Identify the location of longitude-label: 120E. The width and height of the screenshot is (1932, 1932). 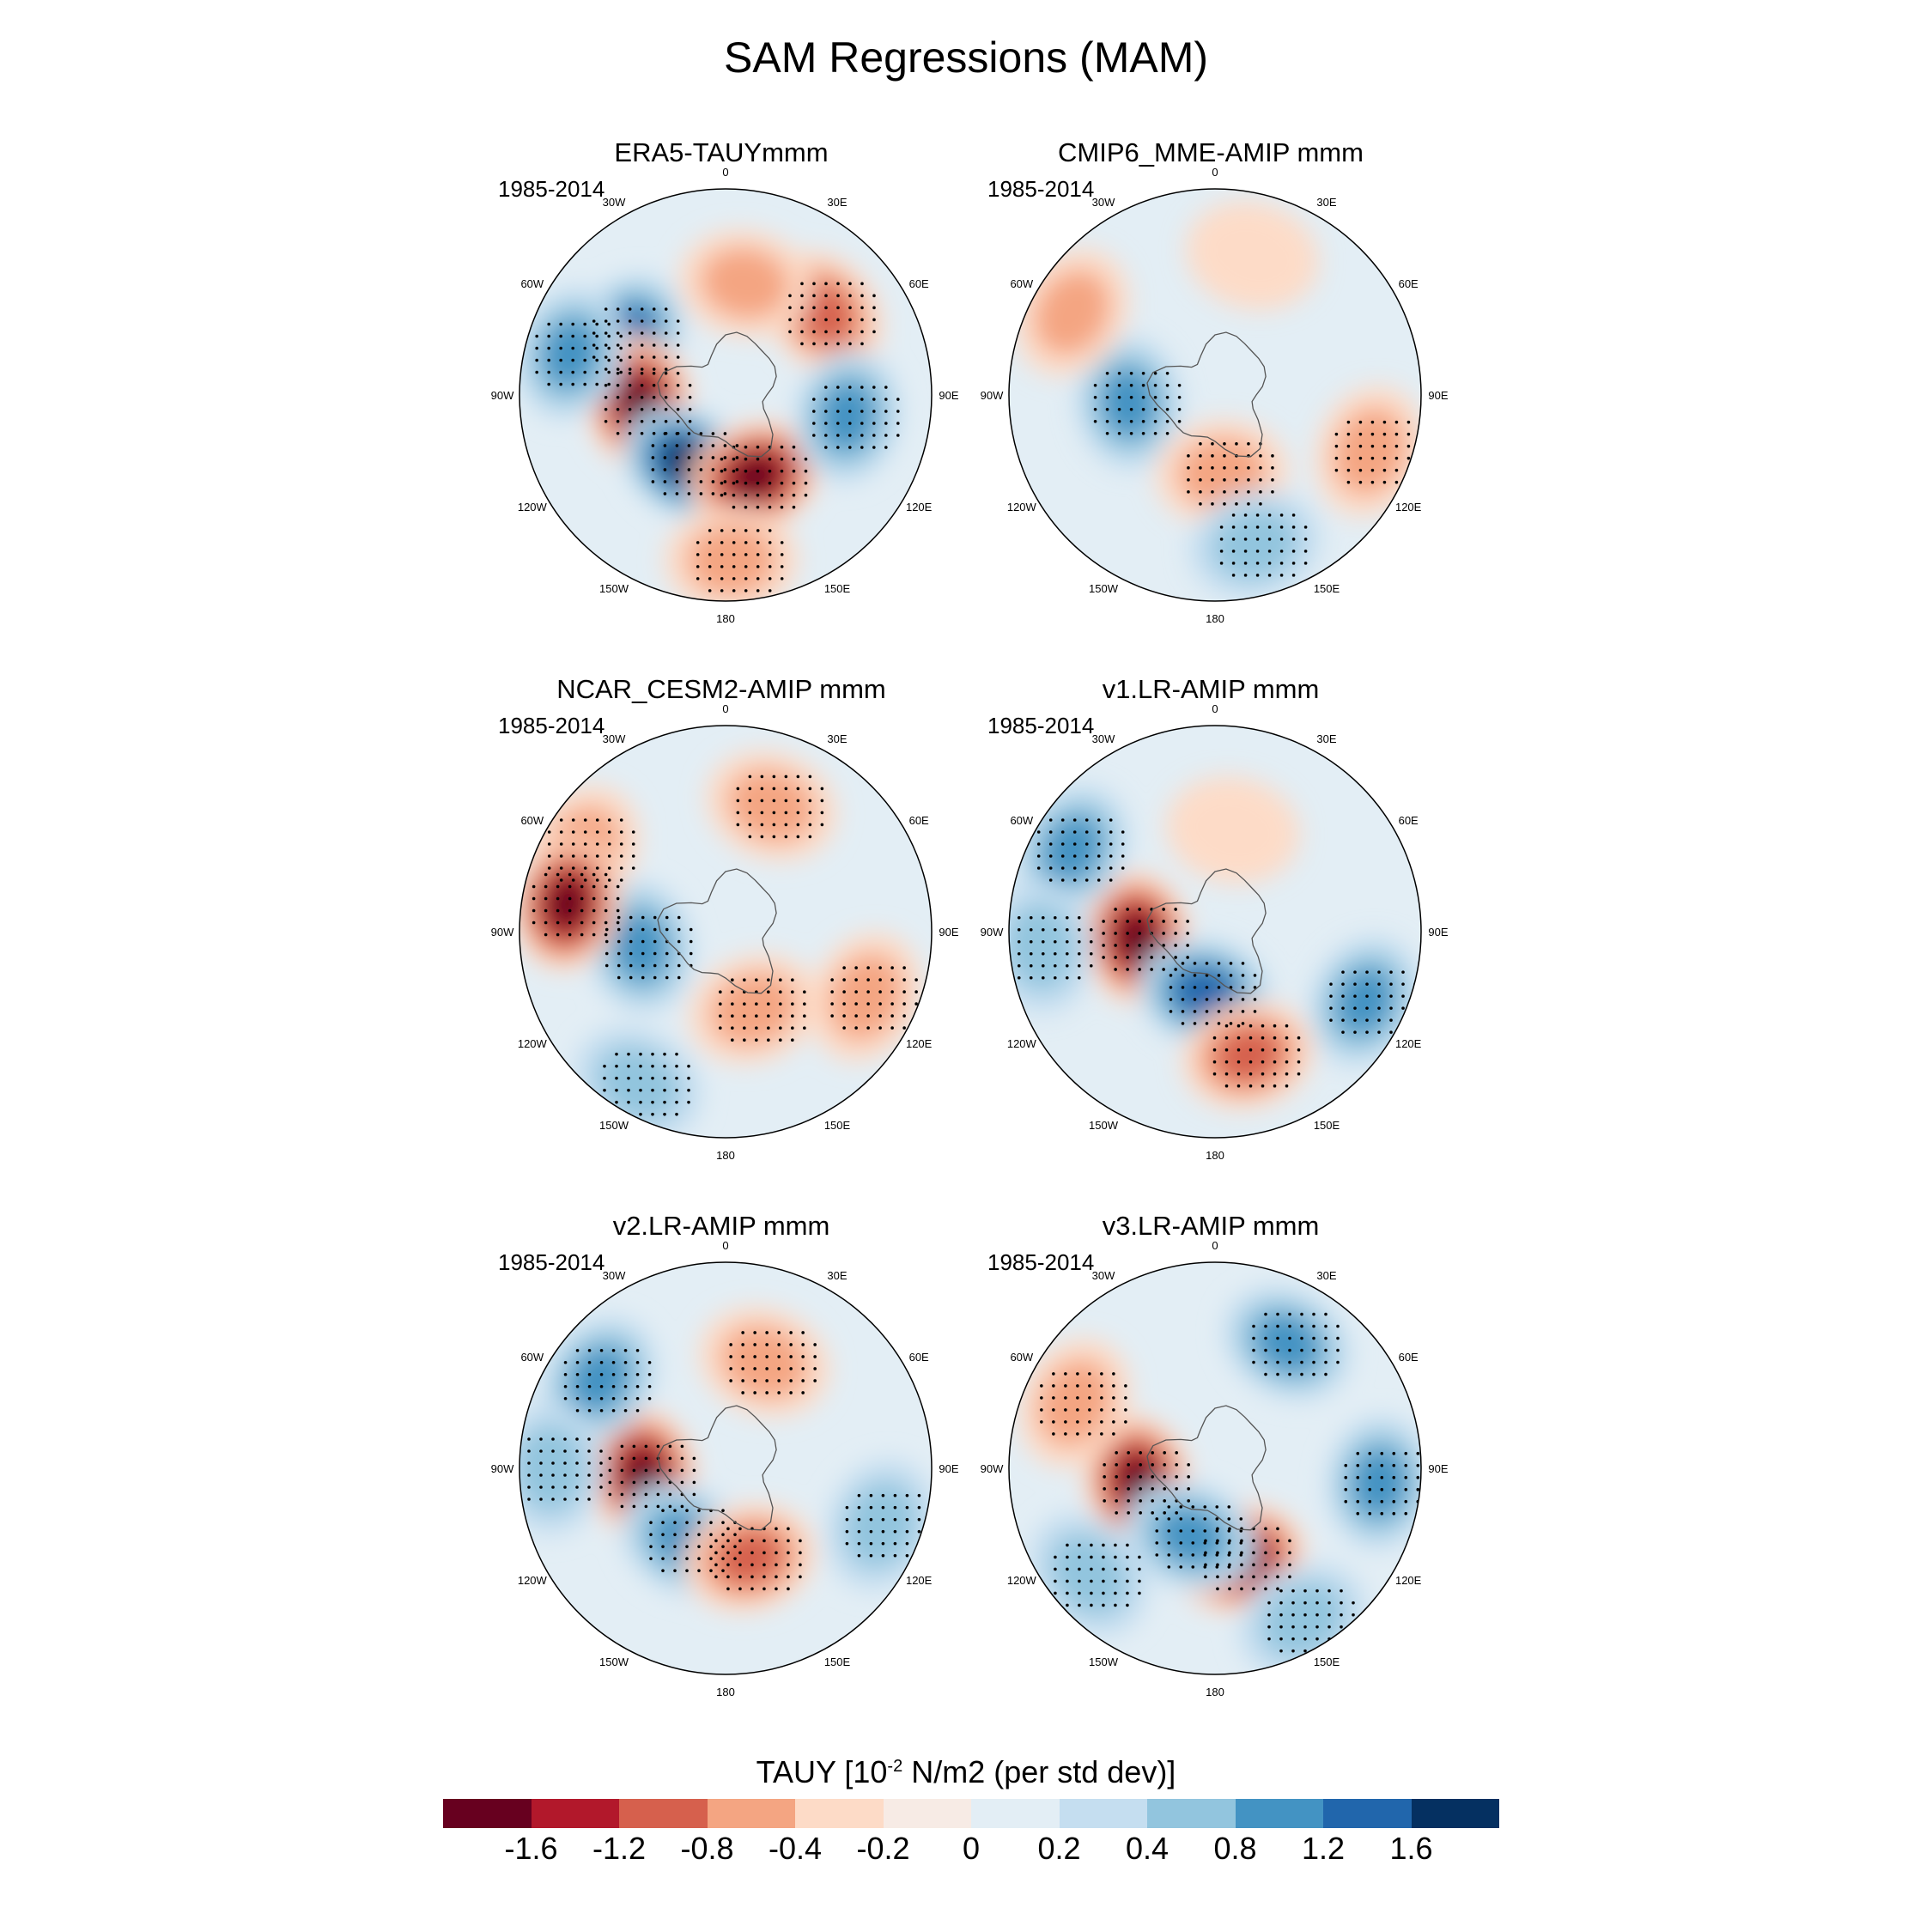
(1408, 1580).